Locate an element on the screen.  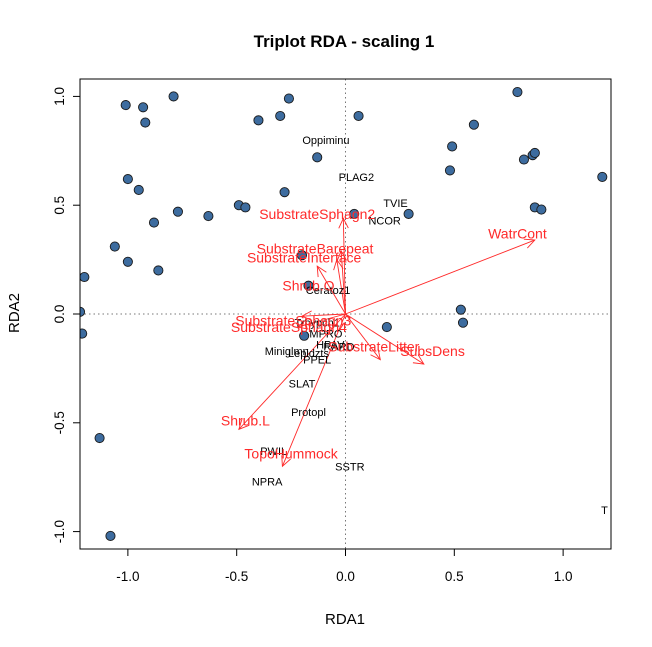
env-label: SubstrateSphagn4 is located at coordinates (289, 327).